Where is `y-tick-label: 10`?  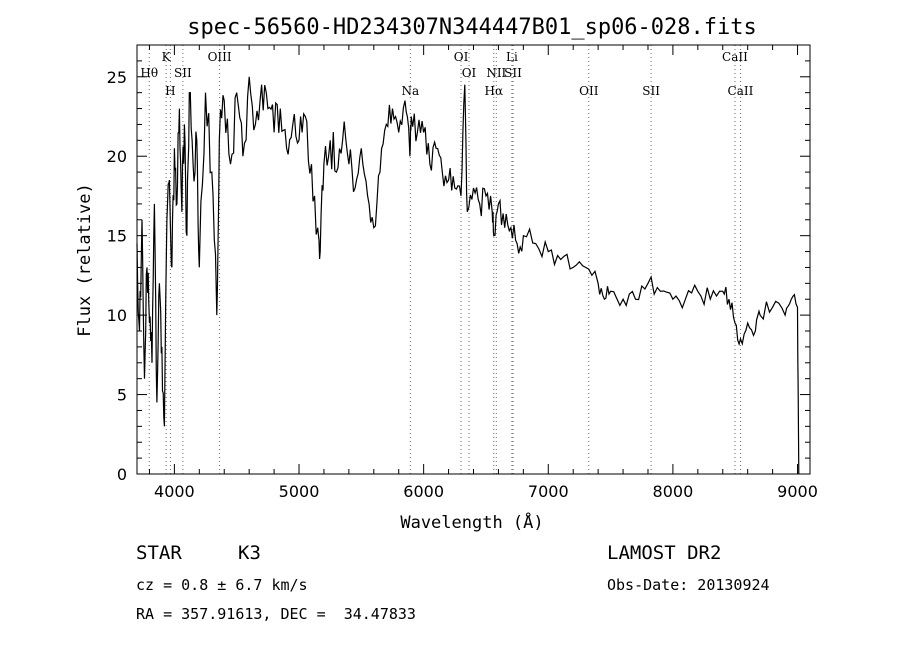 y-tick-label: 10 is located at coordinates (117, 315).